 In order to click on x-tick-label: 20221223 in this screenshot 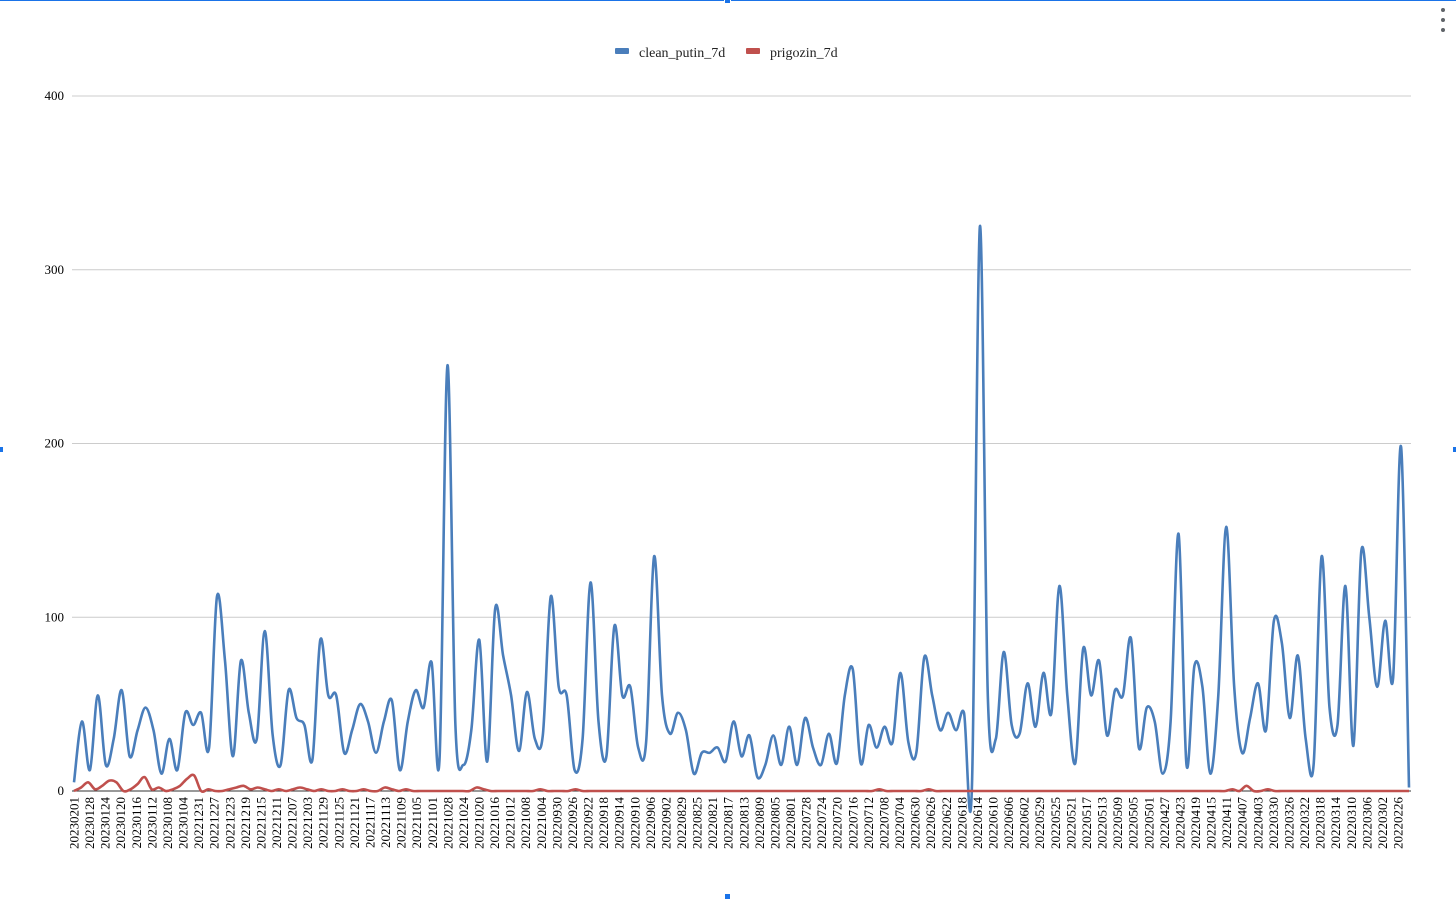, I will do `click(229, 823)`.